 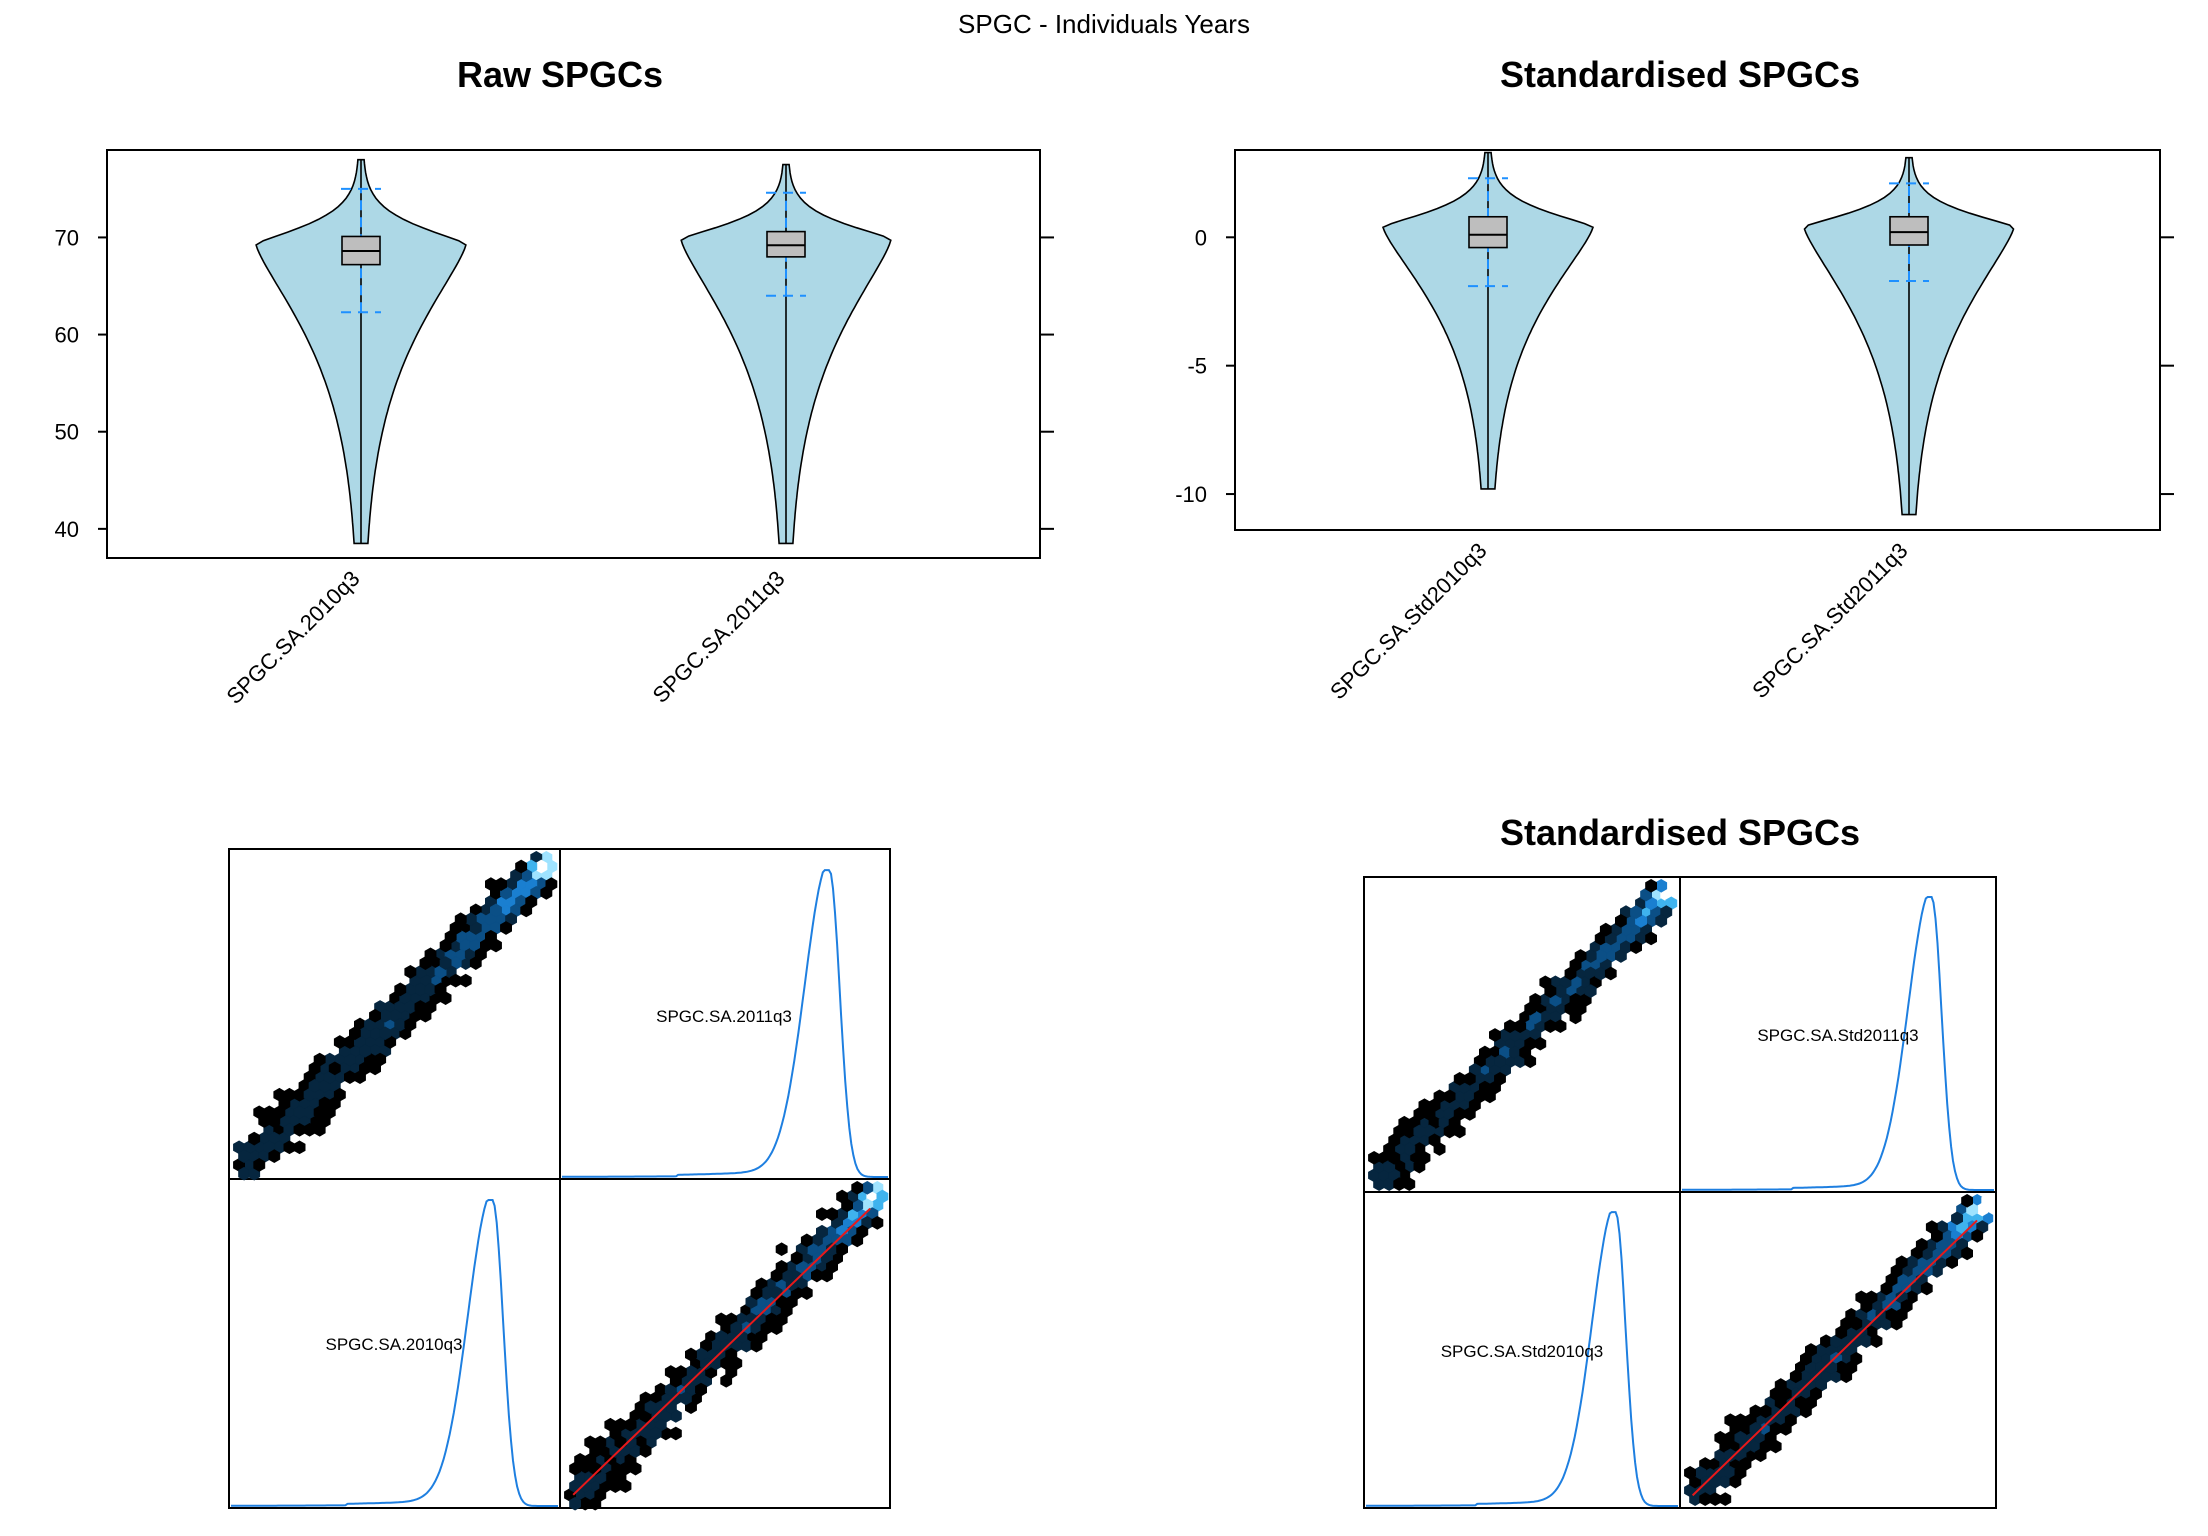 What do you see at coordinates (1697, 340) in the screenshot?
I see `plot-frame-std` at bounding box center [1697, 340].